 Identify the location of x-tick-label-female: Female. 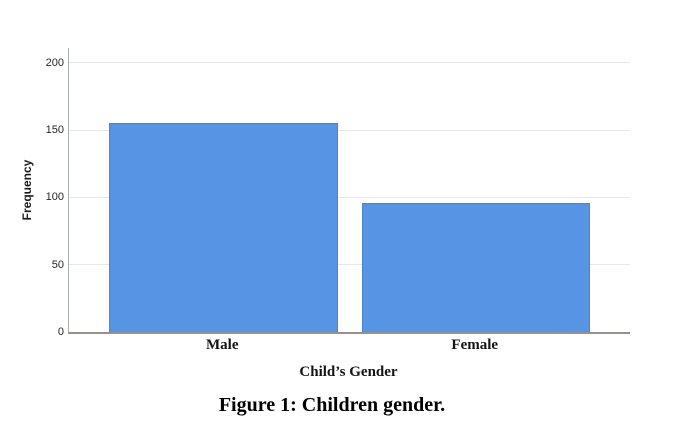
(475, 345).